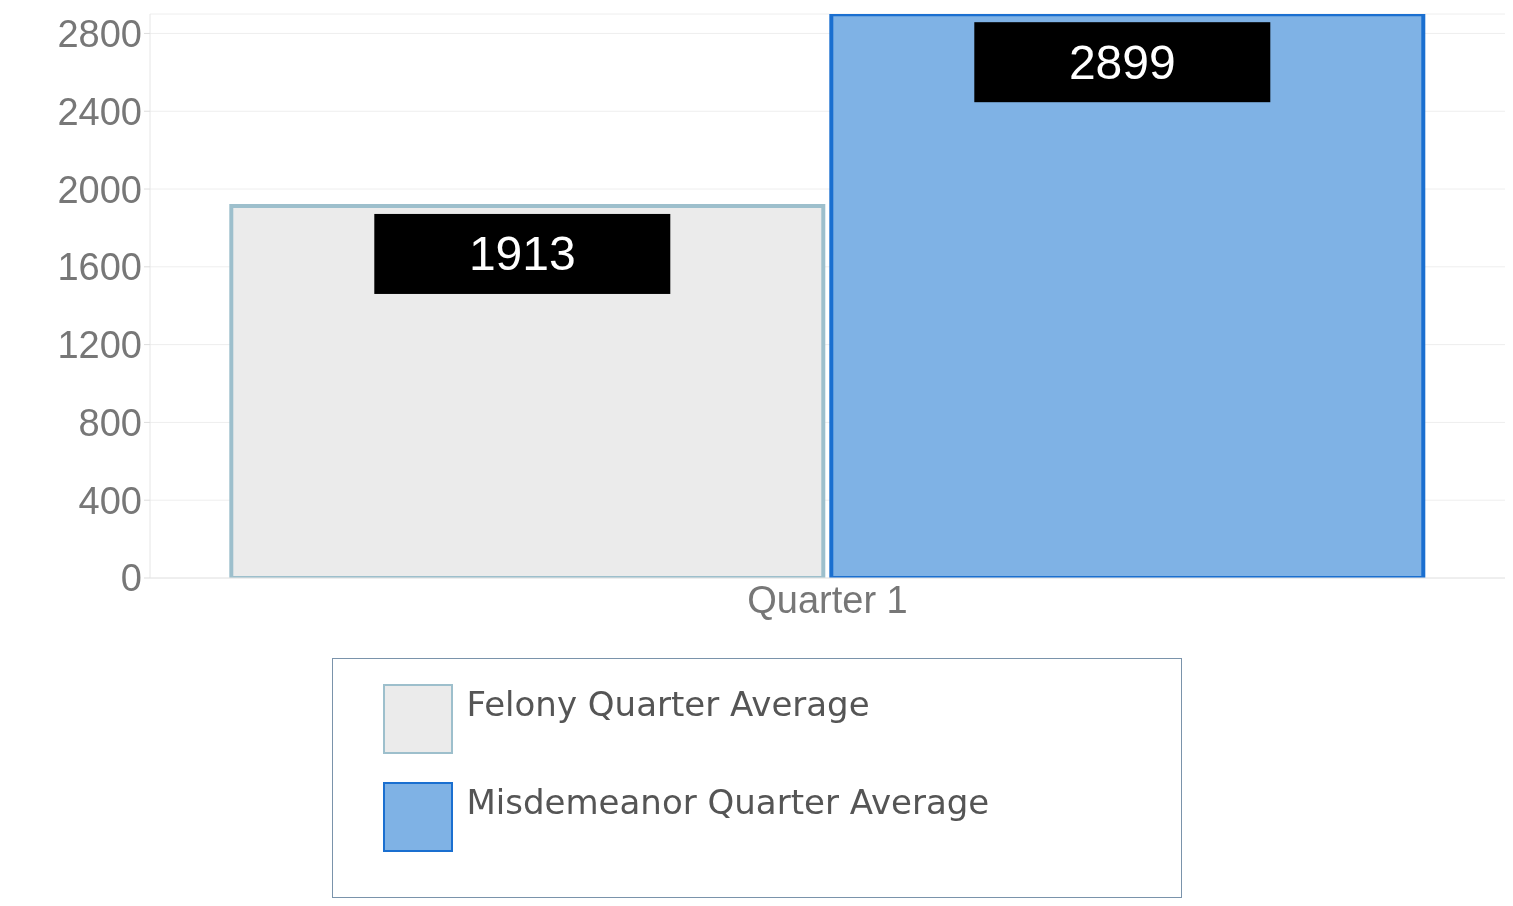 The height and width of the screenshot is (906, 1513). Describe the element at coordinates (110, 500) in the screenshot. I see `y-tick-label: 400` at that location.